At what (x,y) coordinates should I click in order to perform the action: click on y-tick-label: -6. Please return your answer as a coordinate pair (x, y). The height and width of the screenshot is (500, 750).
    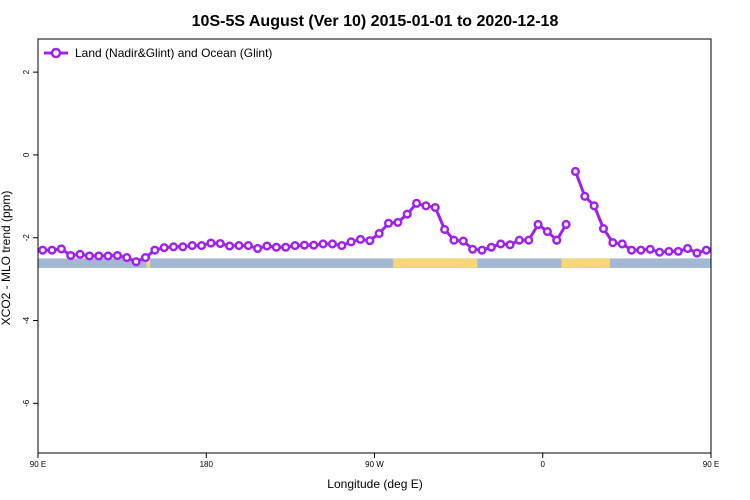
    Looking at the image, I should click on (26, 403).